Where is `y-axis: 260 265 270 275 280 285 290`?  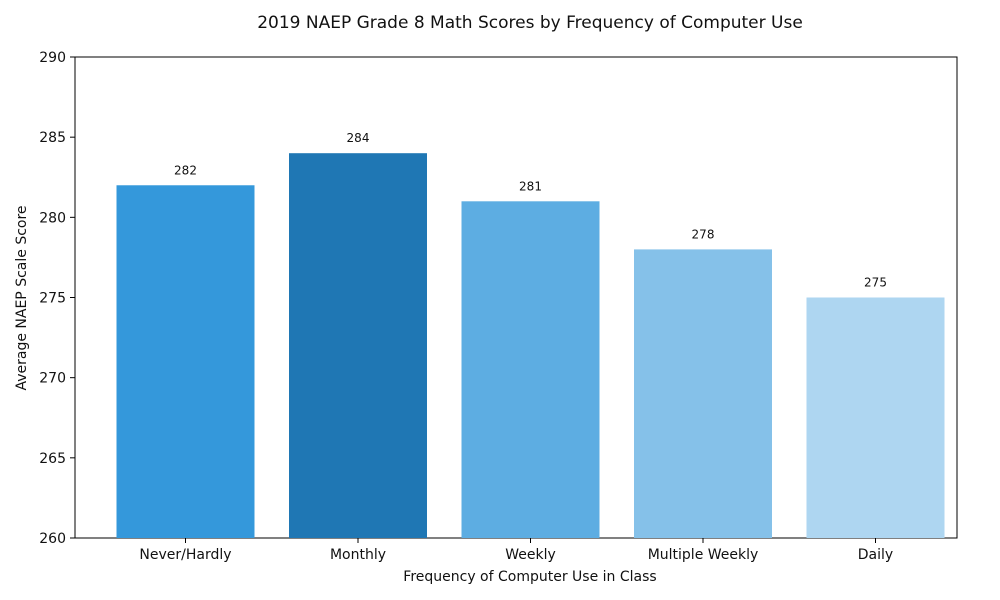 y-axis: 260 265 270 275 280 285 290 is located at coordinates (57, 298).